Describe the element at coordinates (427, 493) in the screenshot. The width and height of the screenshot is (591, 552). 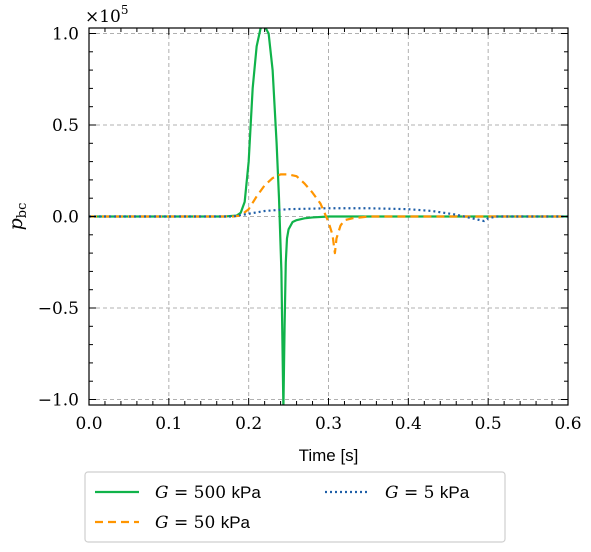
I see `legend-label: G = 5 kPa` at that location.